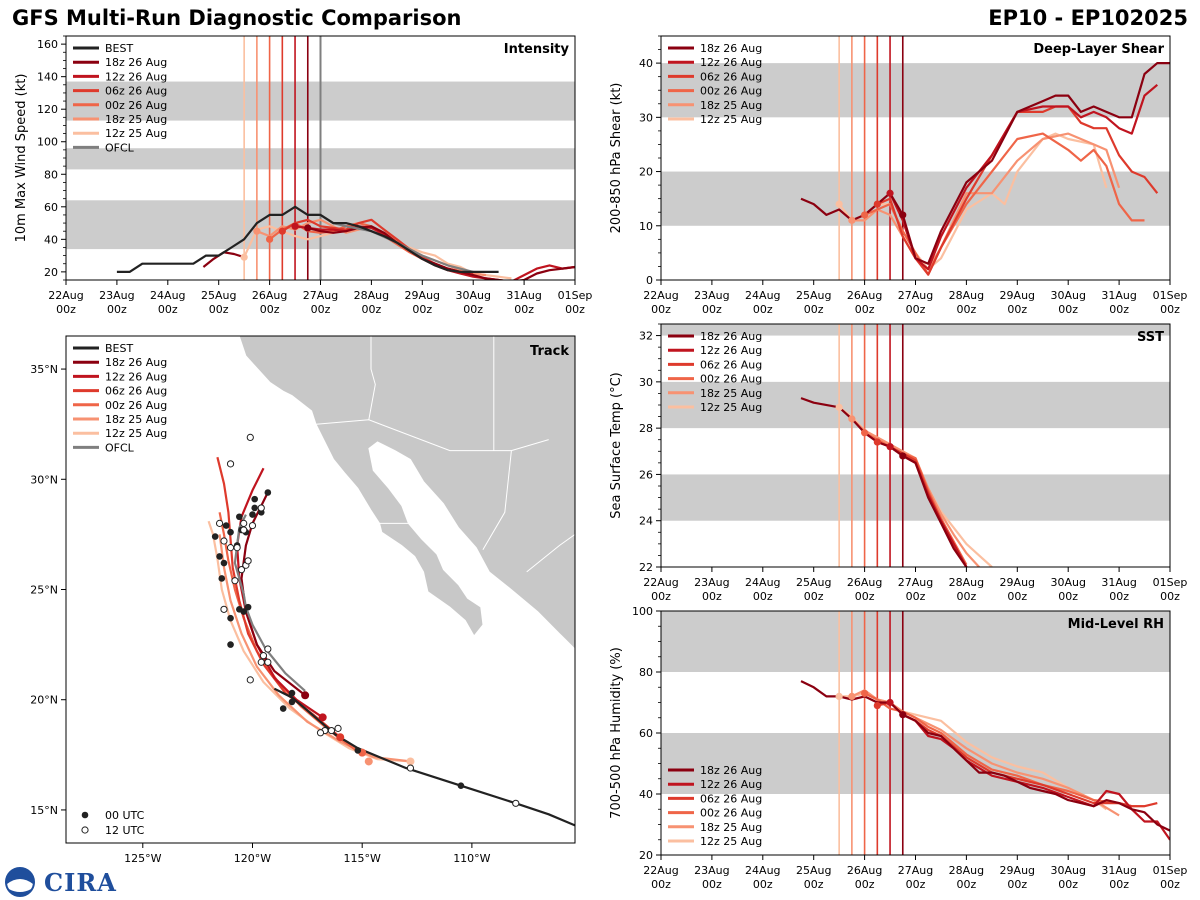 This screenshot has height=900, width=1200. What do you see at coordinates (371, 295) in the screenshot?
I see `x-tick-date: 28Aug` at bounding box center [371, 295].